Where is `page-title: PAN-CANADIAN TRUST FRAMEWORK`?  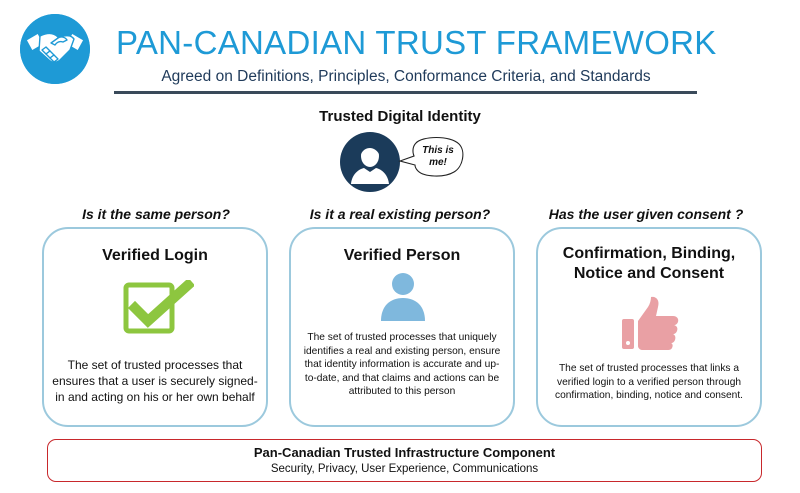 page-title: PAN-CANADIAN TRUST FRAMEWORK is located at coordinates (416, 42).